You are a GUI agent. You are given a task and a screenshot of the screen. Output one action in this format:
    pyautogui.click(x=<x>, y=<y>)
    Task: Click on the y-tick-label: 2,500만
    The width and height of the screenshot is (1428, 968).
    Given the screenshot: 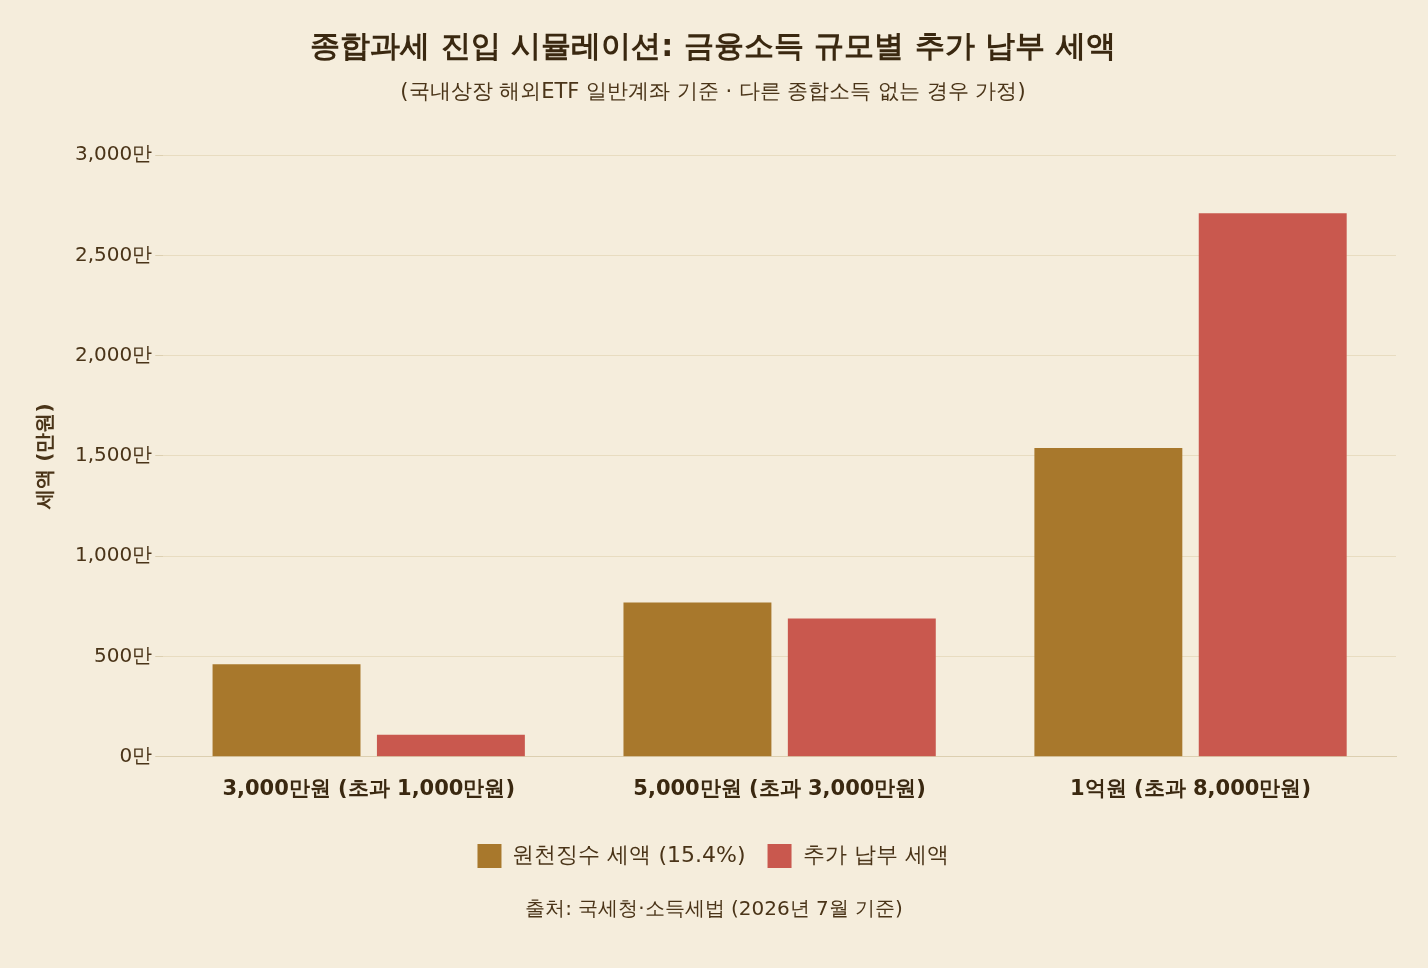 What is the action you would take?
    pyautogui.click(x=113, y=253)
    